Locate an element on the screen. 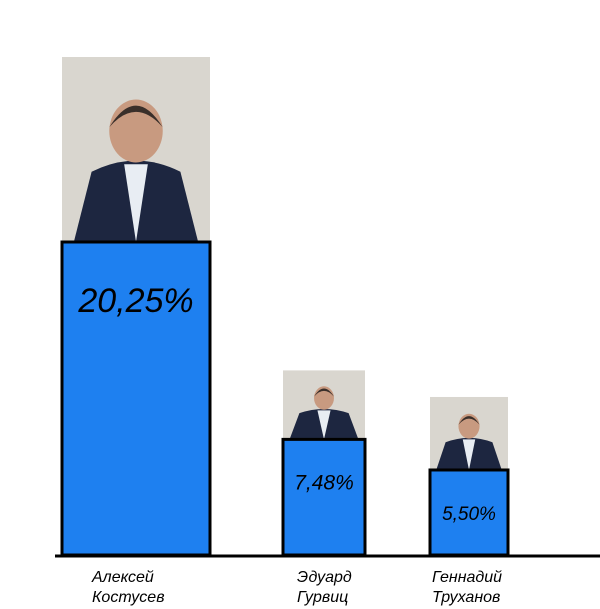 This screenshot has height=609, width=600. category-label: Эдуард Гурвиц is located at coordinates (324, 587).